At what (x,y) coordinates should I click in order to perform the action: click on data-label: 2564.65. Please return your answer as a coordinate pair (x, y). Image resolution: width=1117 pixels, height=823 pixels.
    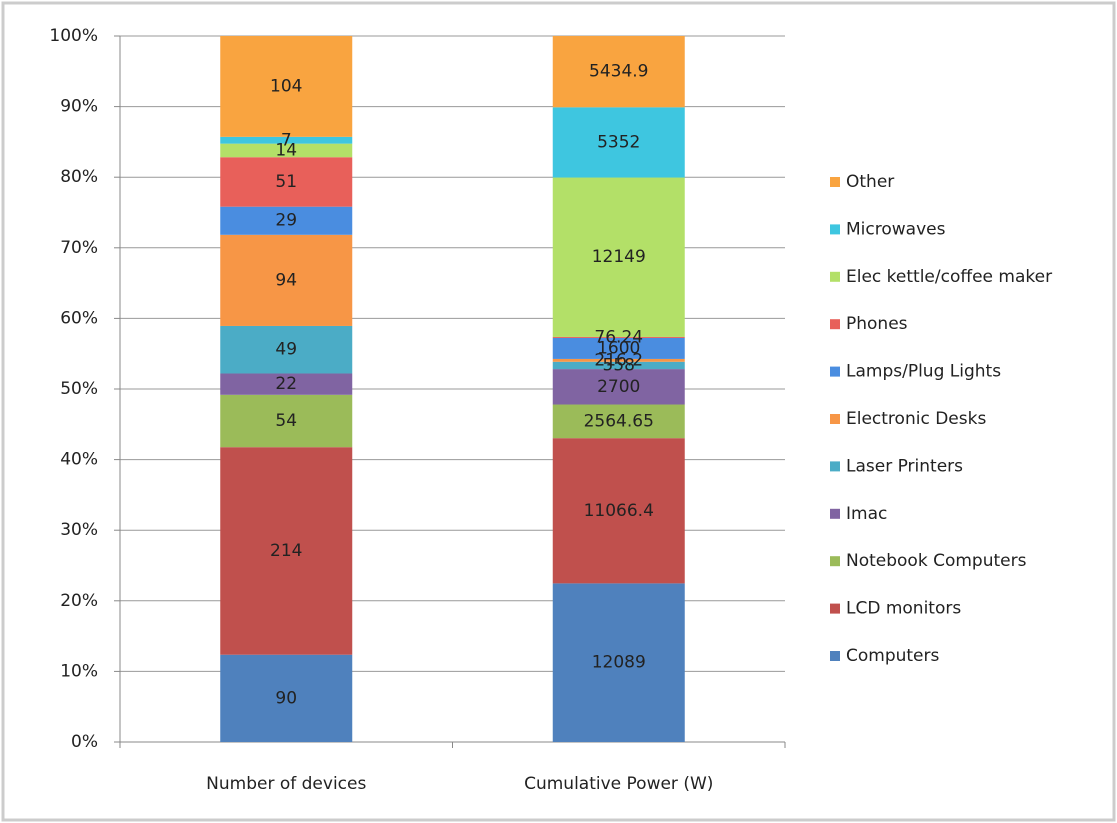
    Looking at the image, I should click on (619, 421).